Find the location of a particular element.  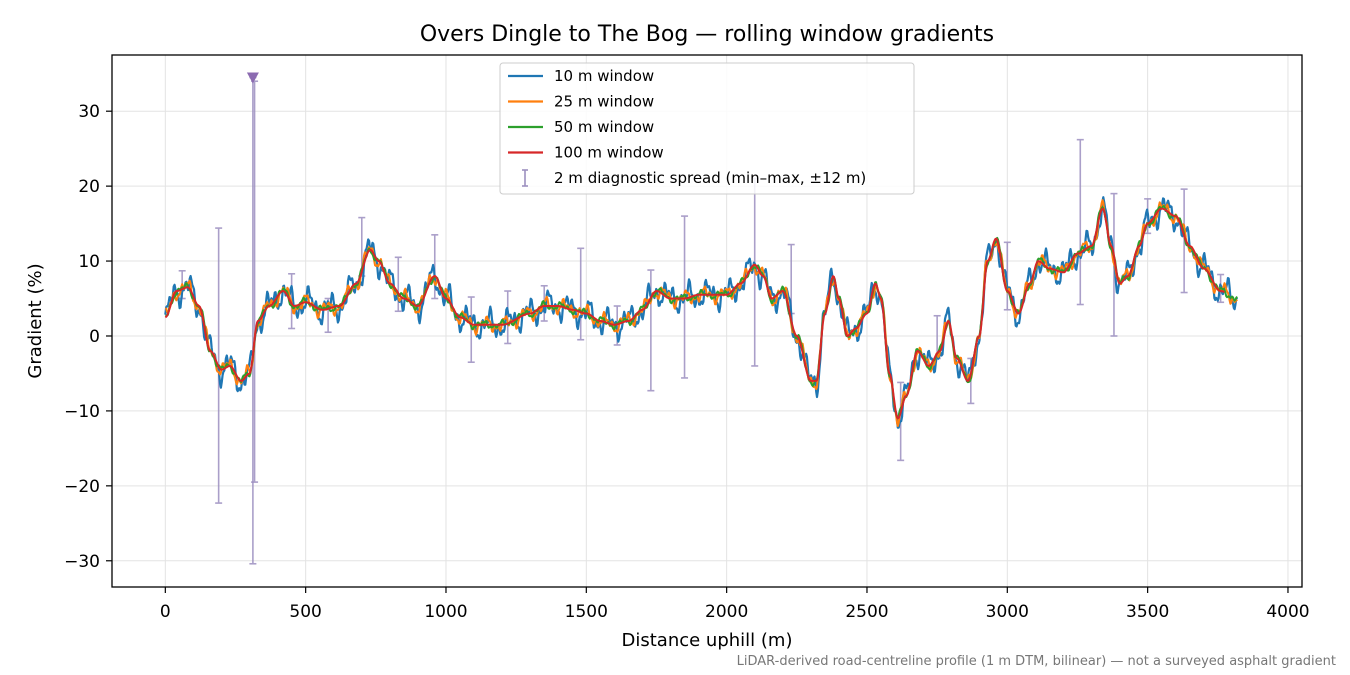

y-tick-label: −20 is located at coordinates (82, 487).